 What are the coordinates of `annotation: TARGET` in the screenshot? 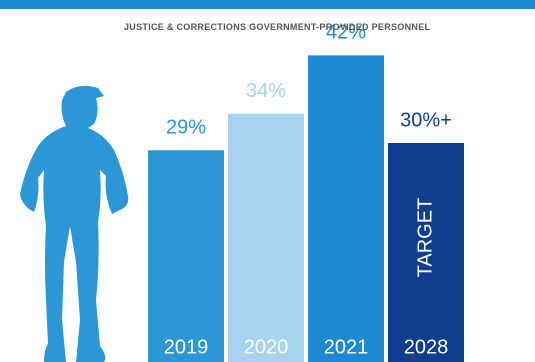 It's located at (425, 238).